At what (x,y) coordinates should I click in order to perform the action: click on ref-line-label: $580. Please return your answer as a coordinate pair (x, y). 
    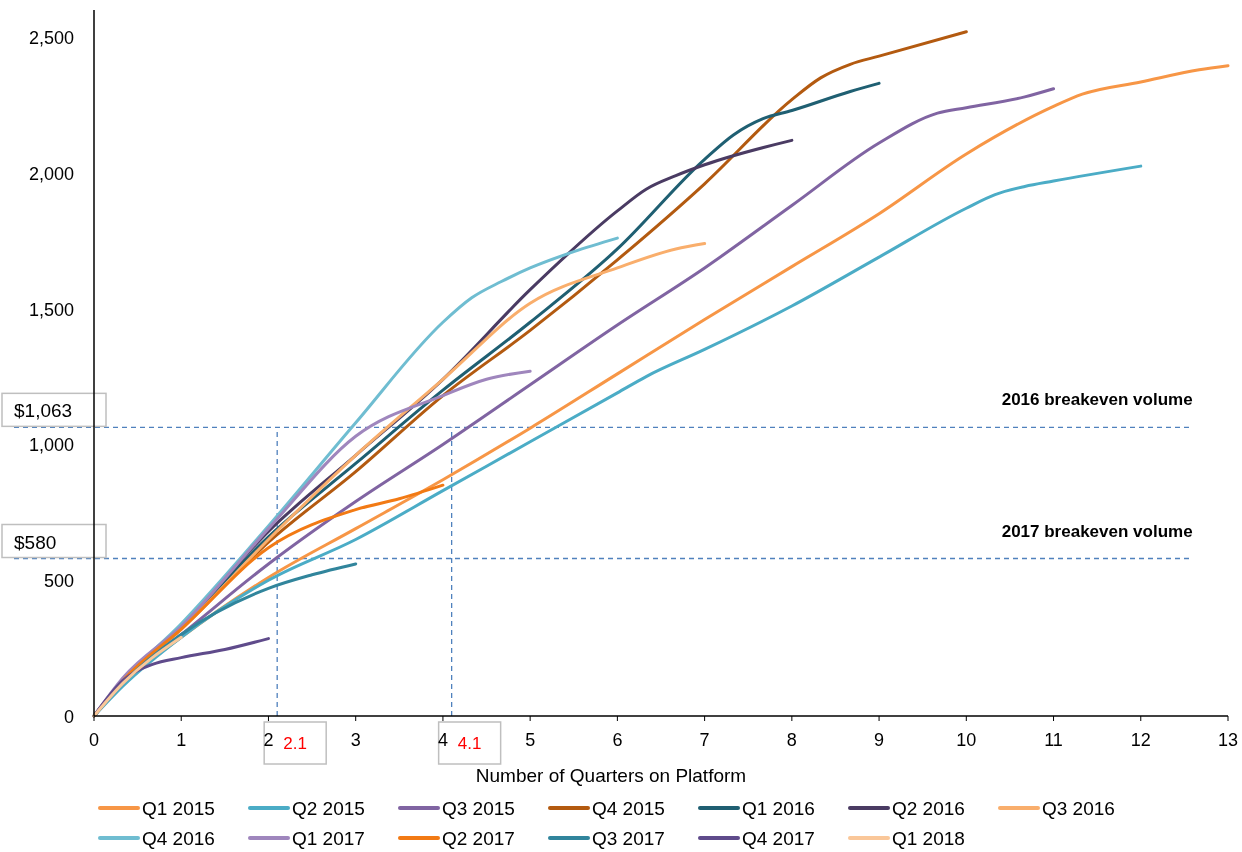
    Looking at the image, I should click on (35, 542).